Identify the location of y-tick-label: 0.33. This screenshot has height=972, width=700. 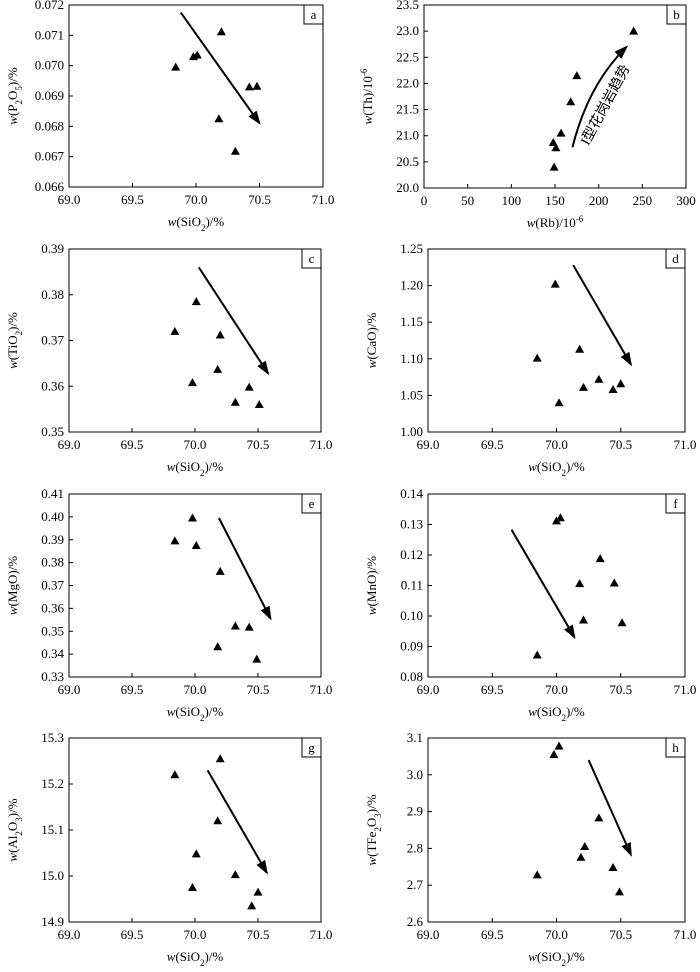
(52, 676).